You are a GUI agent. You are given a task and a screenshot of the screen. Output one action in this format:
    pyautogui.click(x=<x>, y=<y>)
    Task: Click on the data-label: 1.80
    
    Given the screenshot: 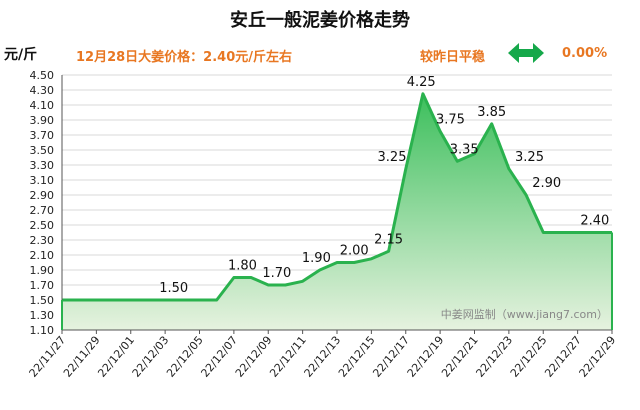 What is the action you would take?
    pyautogui.click(x=242, y=266)
    